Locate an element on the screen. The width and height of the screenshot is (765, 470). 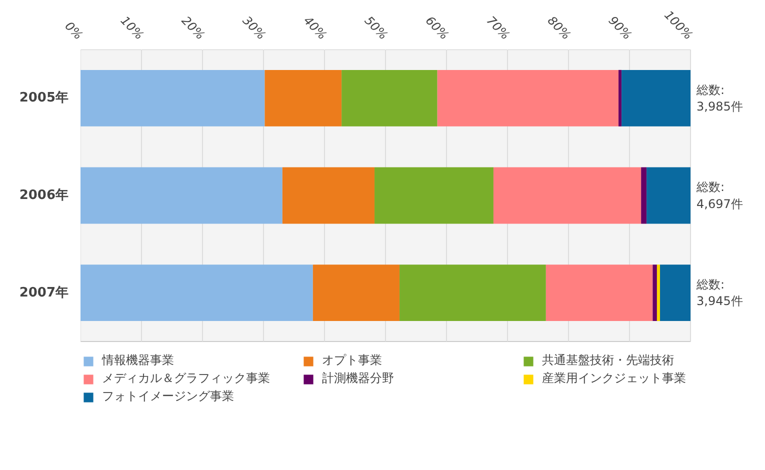
legend-label: オプト事業 is located at coordinates (352, 360).